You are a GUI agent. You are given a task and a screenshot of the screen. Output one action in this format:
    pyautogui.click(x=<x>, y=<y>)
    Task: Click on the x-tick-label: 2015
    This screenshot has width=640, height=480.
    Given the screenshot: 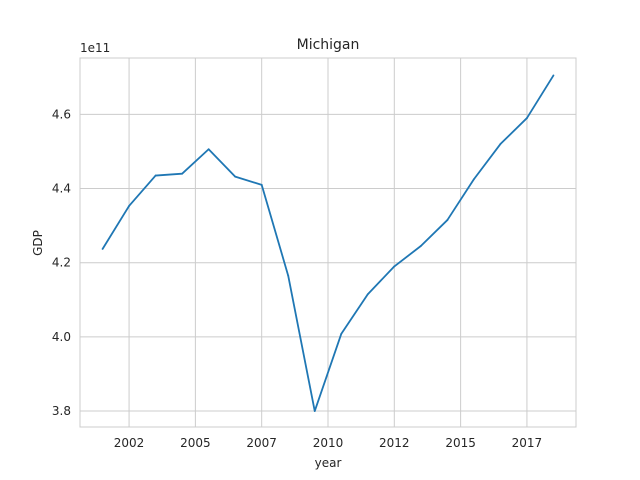 What is the action you would take?
    pyautogui.click(x=460, y=443)
    